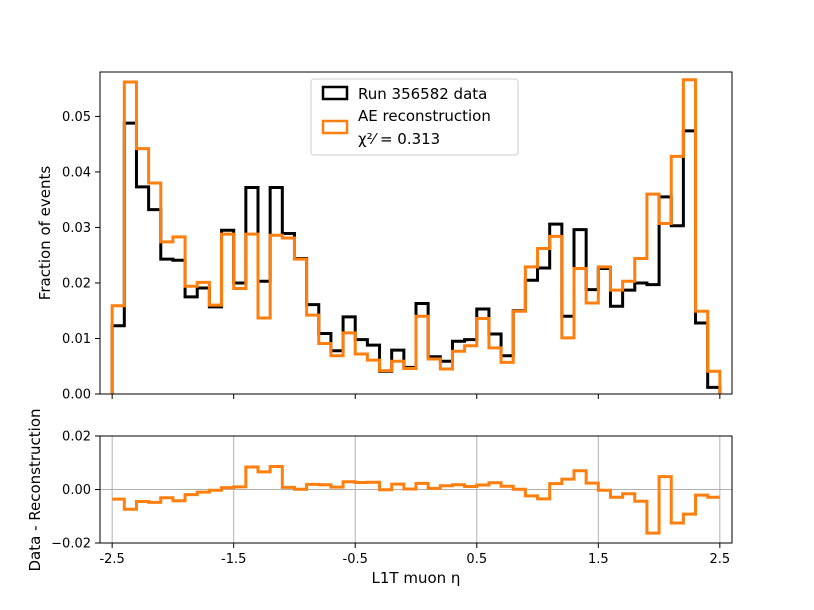  I want to click on bottom-x-tick-label: 0.5, so click(476, 559).